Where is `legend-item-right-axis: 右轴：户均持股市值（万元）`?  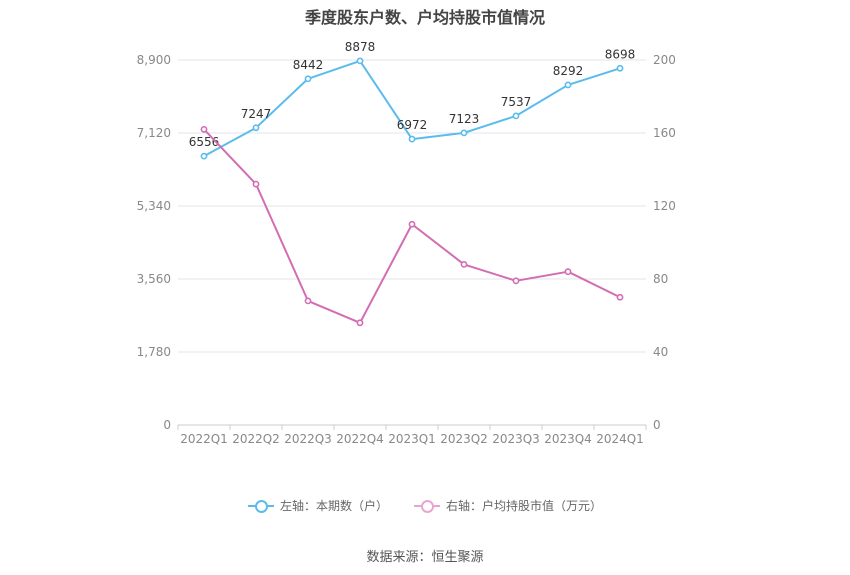
legend-item-right-axis: 右轴：户均持股市值（万元） is located at coordinates (508, 505).